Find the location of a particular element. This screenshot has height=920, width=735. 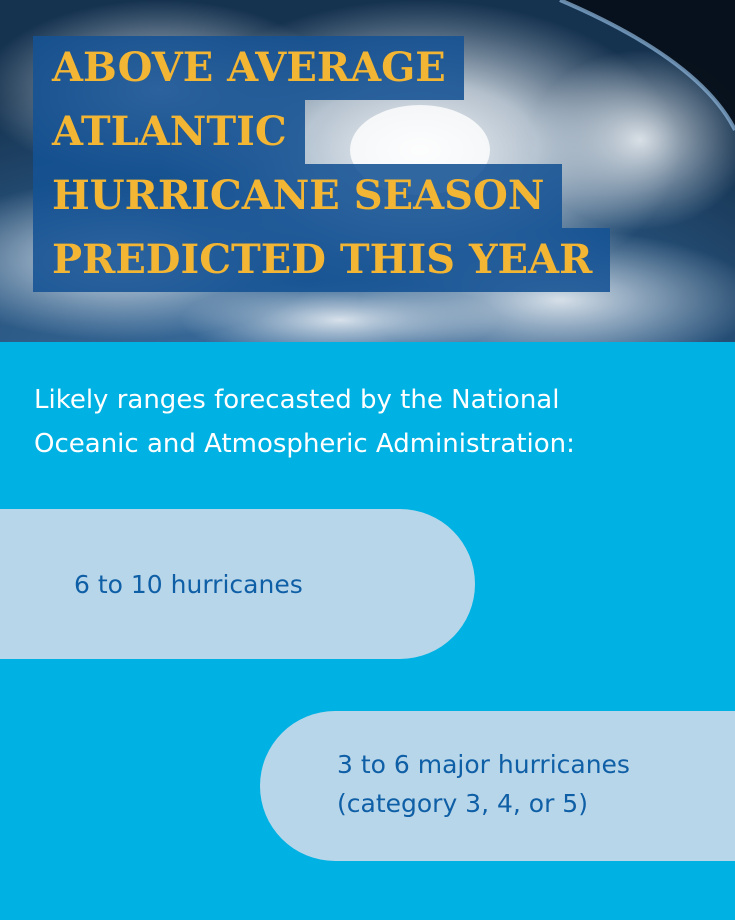

headline-line: ATLANTIC is located at coordinates (169, 132).